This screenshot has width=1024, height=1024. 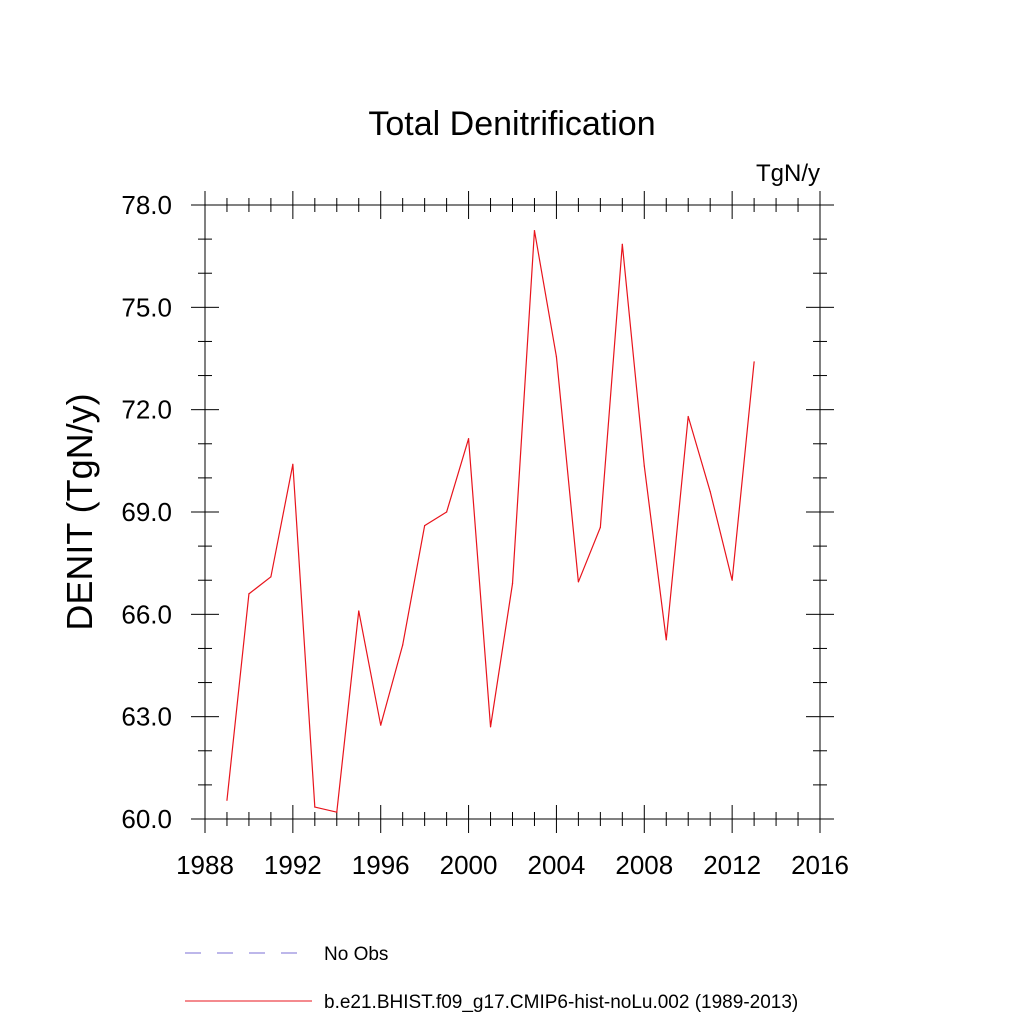 I want to click on x-tick-label: 1996, so click(x=381, y=865).